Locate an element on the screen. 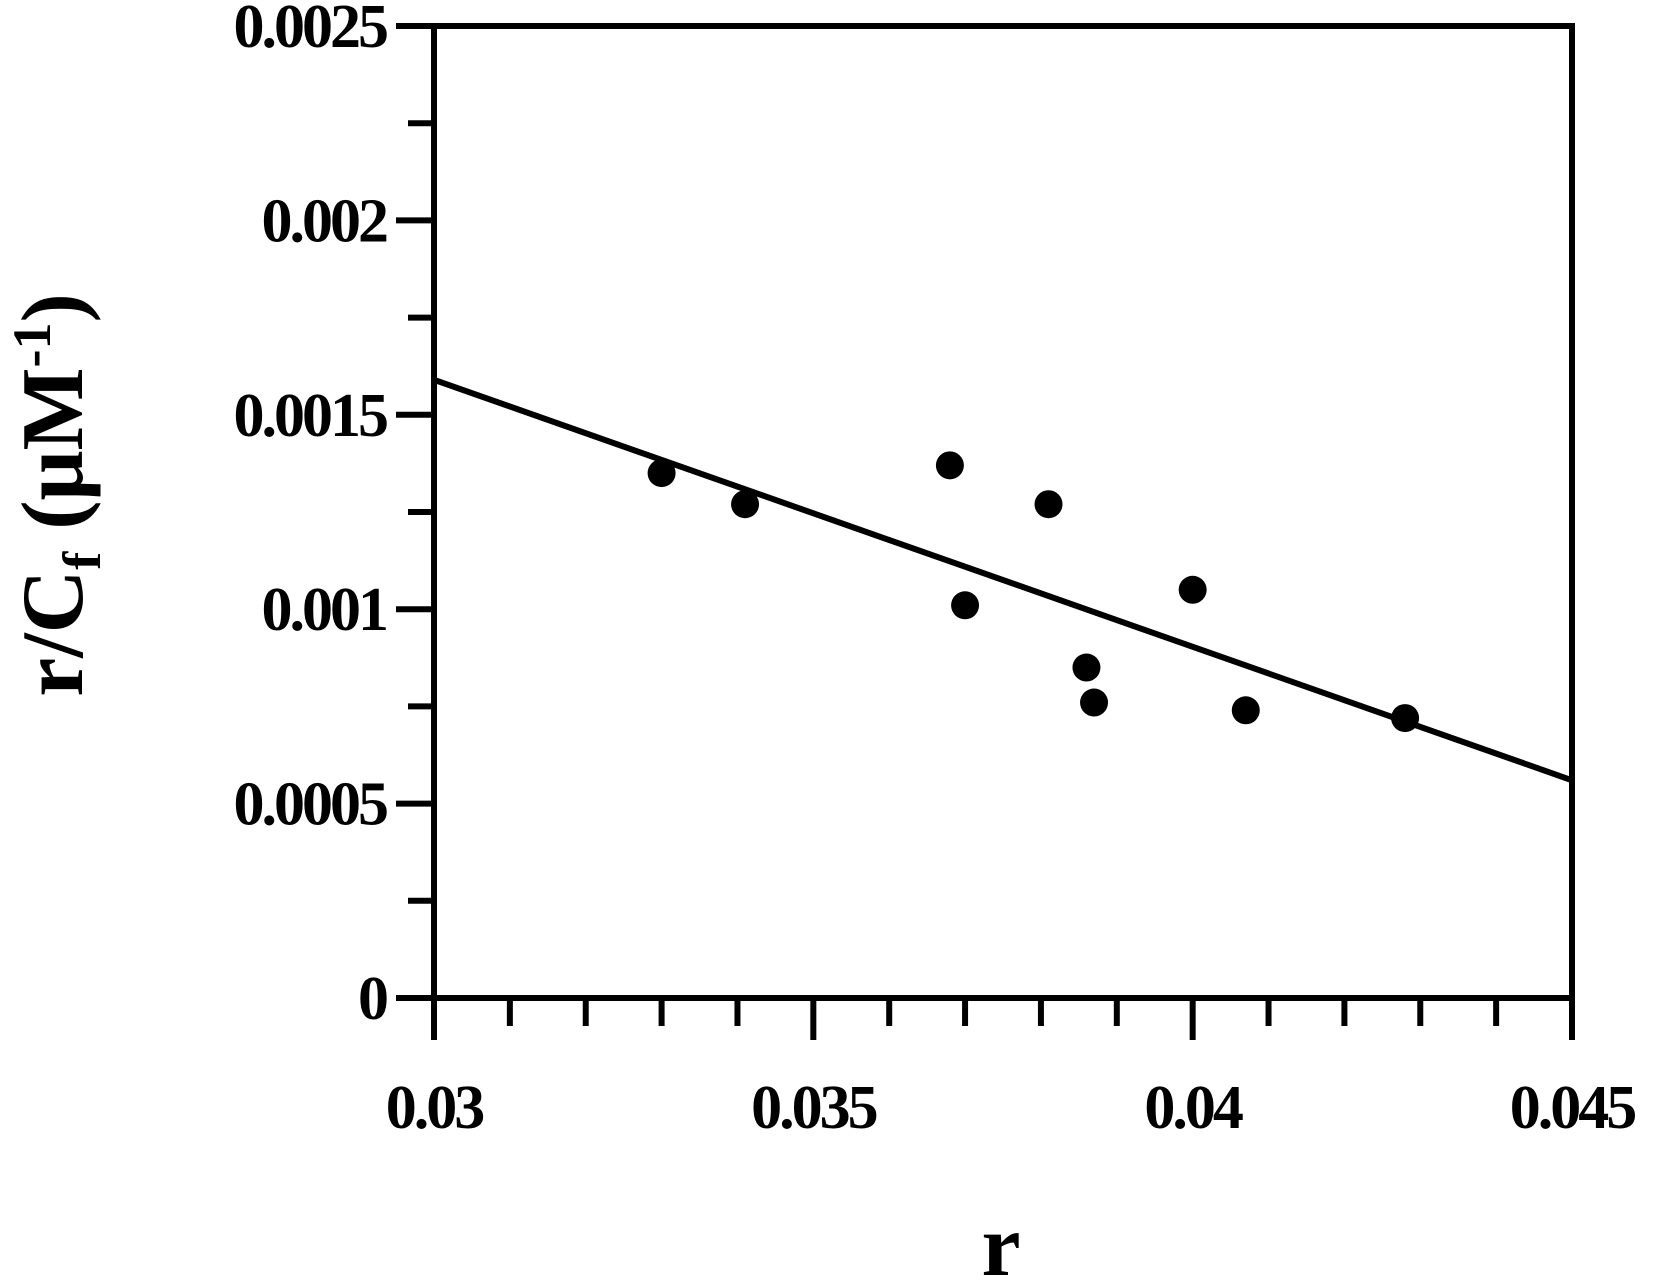 The height and width of the screenshot is (1285, 1654). x-tick-label: 0.03 is located at coordinates (435, 1108).